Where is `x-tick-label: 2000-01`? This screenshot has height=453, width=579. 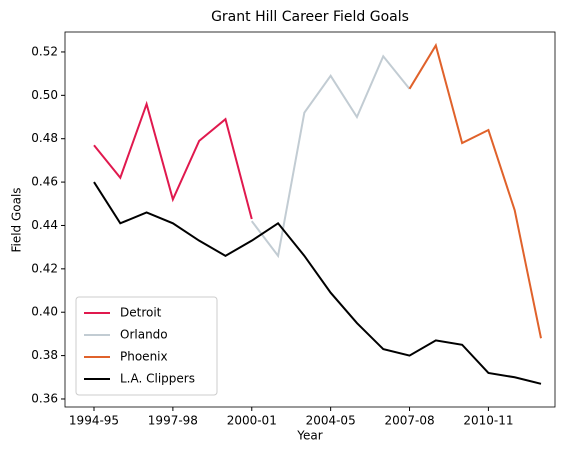
x-tick-label: 2000-01 is located at coordinates (252, 421).